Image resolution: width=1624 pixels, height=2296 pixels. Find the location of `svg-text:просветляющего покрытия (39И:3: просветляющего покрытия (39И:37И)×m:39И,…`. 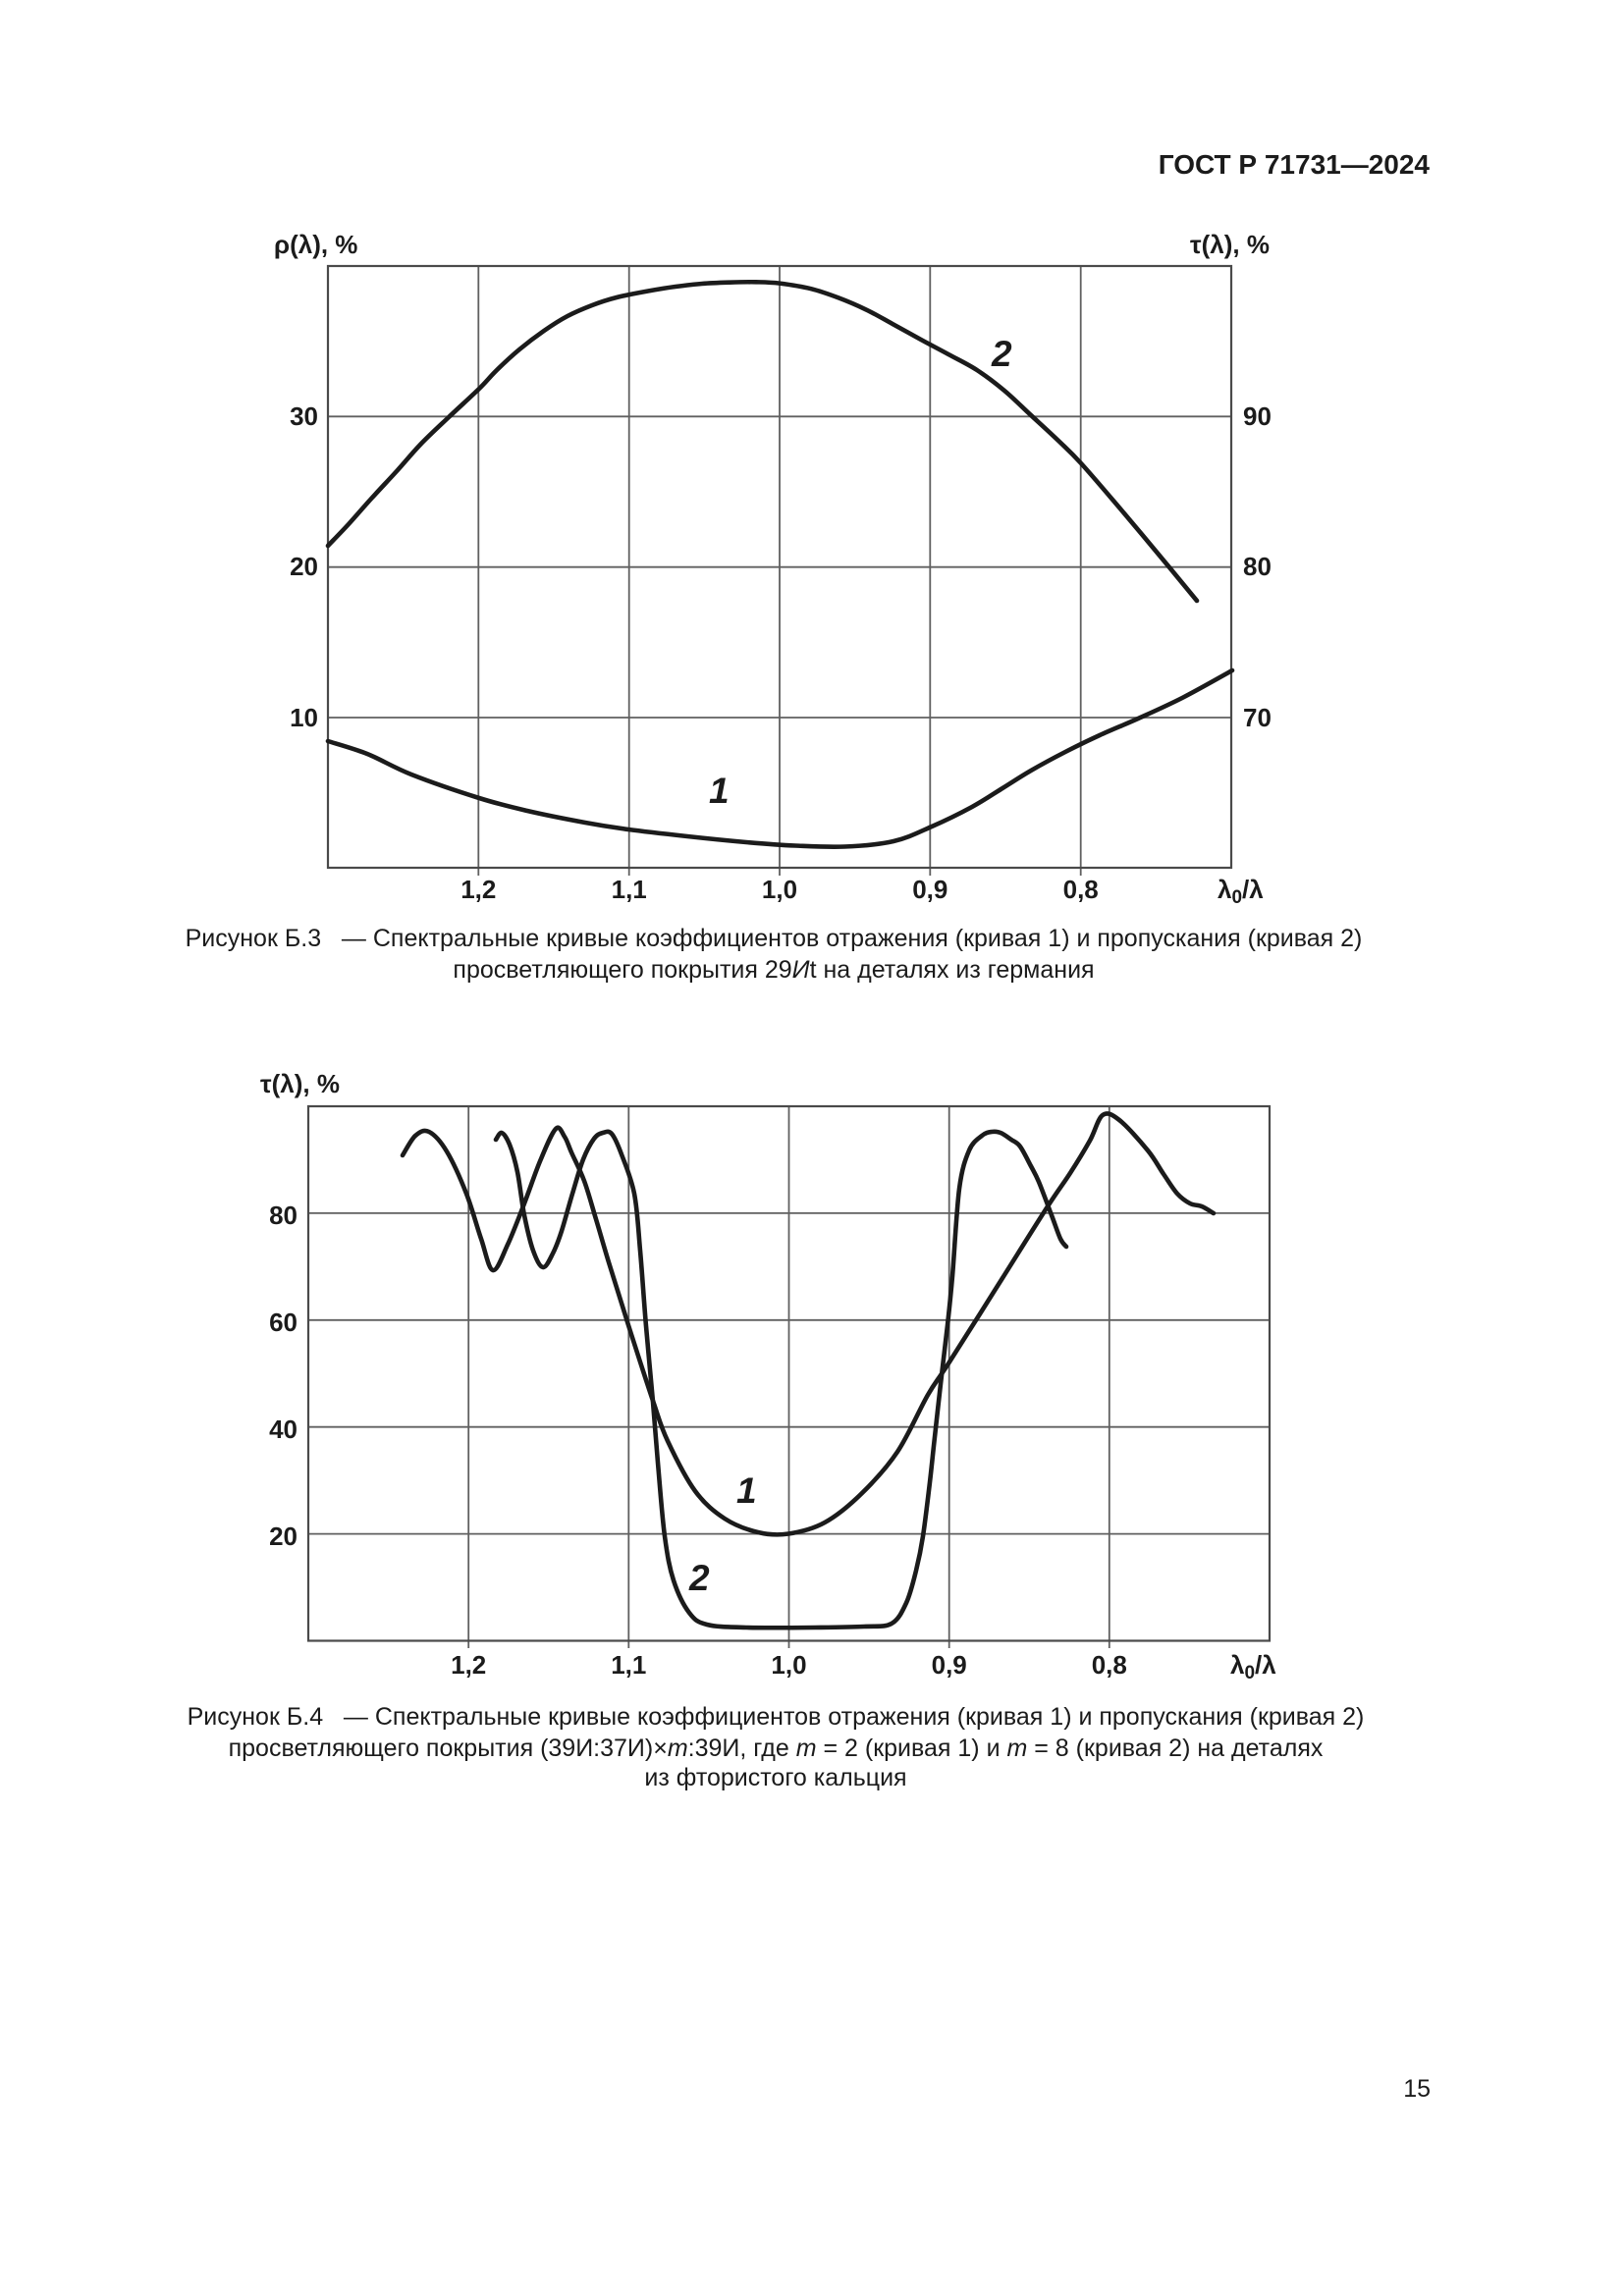

svg-text:просветляющего покрытия (39И:3: просветляющего покрытия (39И:37И)×m:39И,… is located at coordinates (776, 1748).